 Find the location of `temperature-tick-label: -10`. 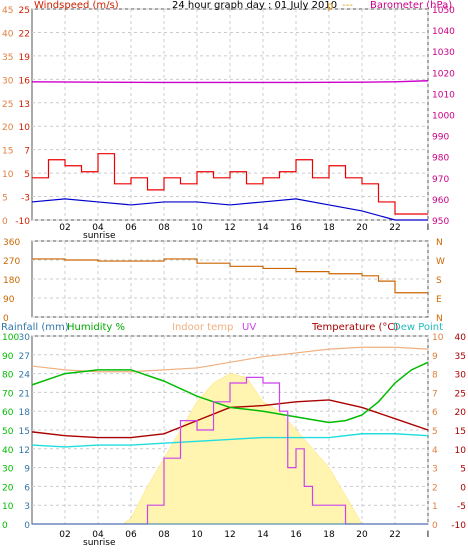

temperature-tick-label: -10 is located at coordinates (458, 526).